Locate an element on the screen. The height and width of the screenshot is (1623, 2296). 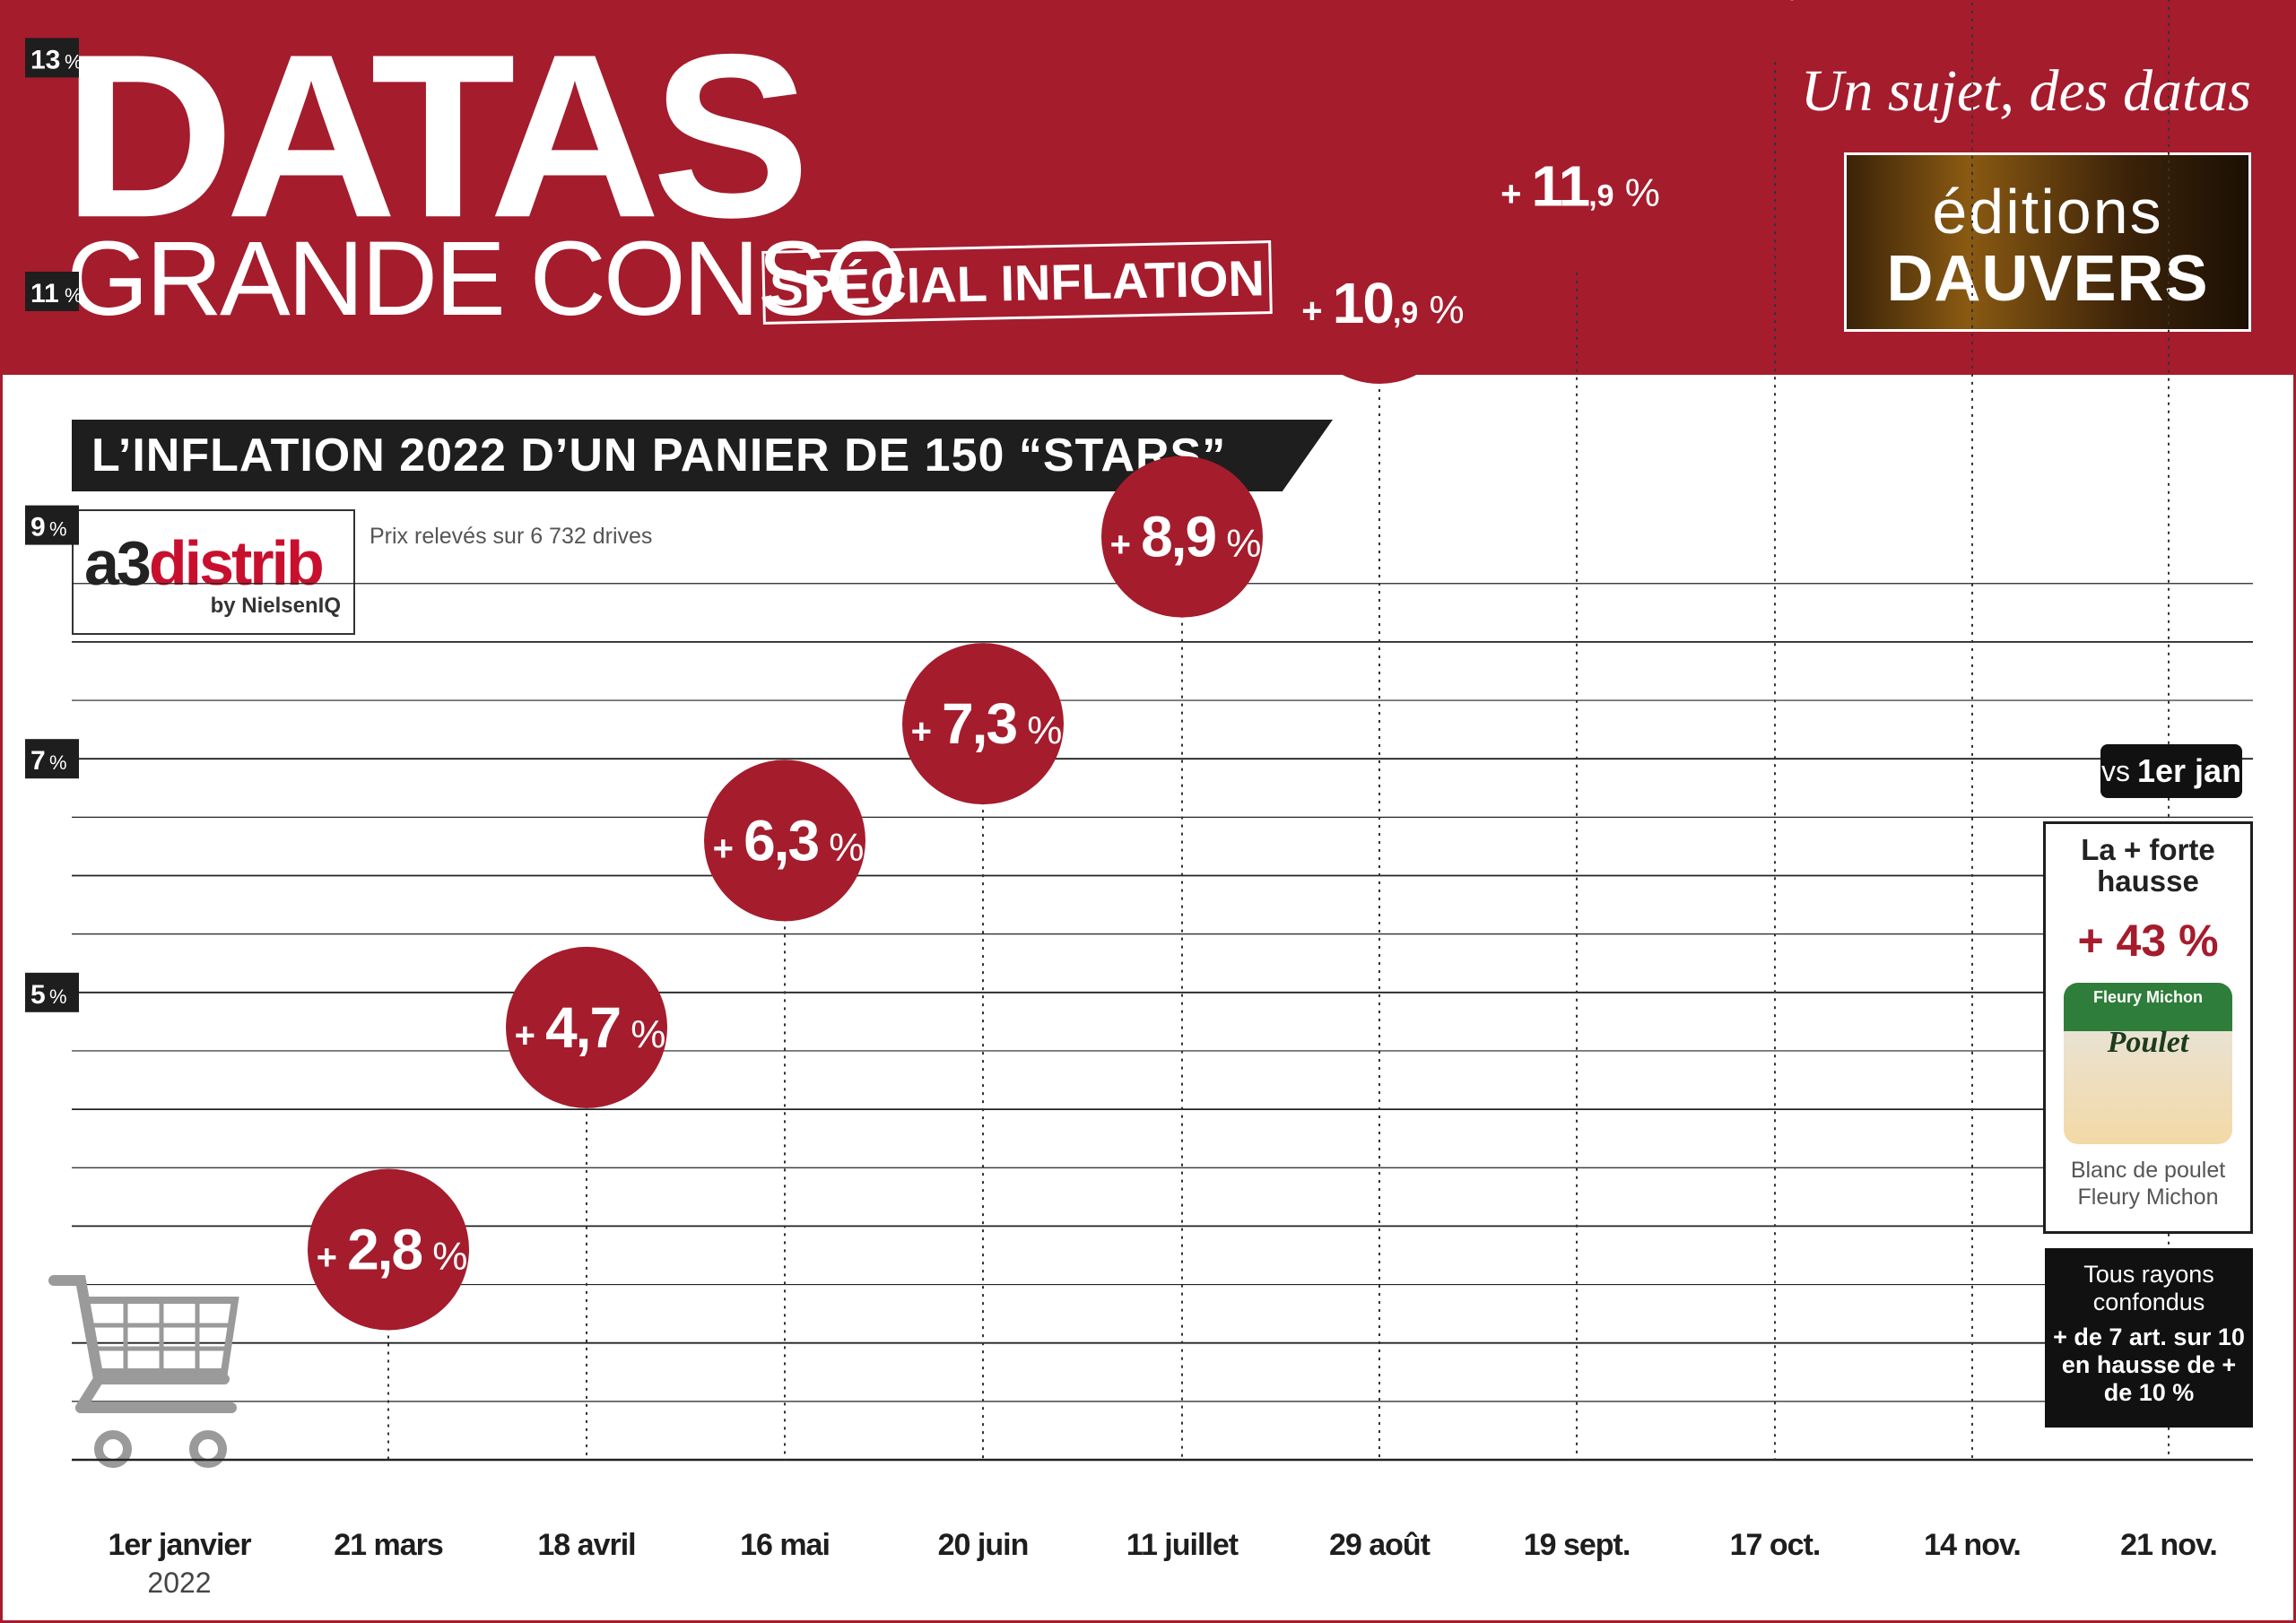
x-tick-label: 1er janvier is located at coordinates (179, 1545).